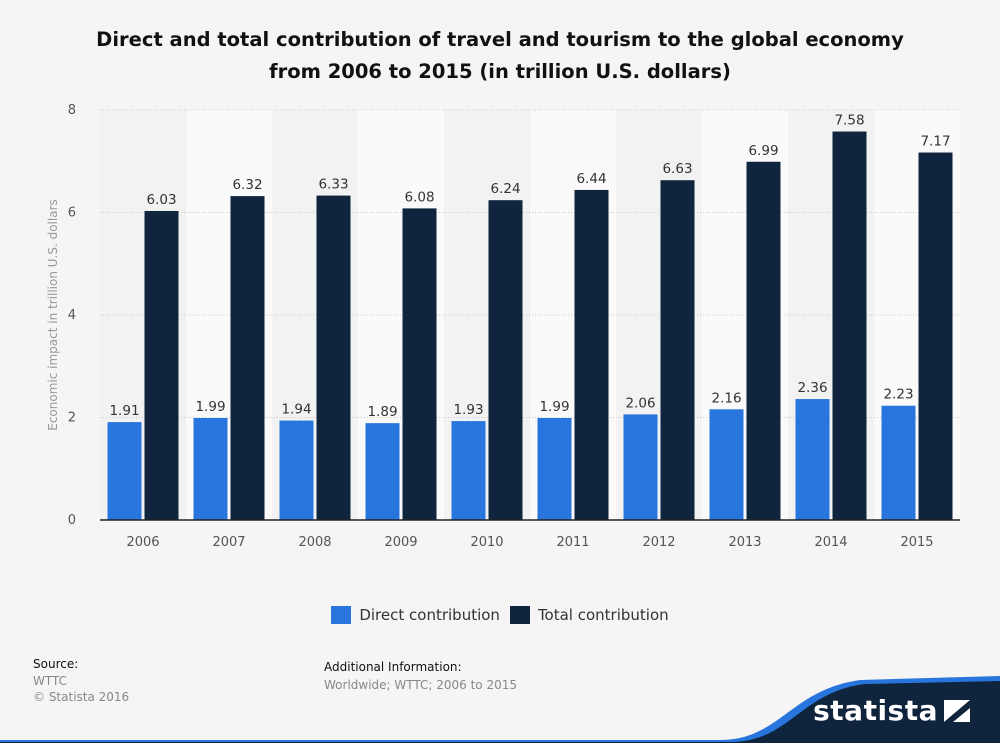 The image size is (1000, 743). I want to click on y-tick-label: 8, so click(72, 110).